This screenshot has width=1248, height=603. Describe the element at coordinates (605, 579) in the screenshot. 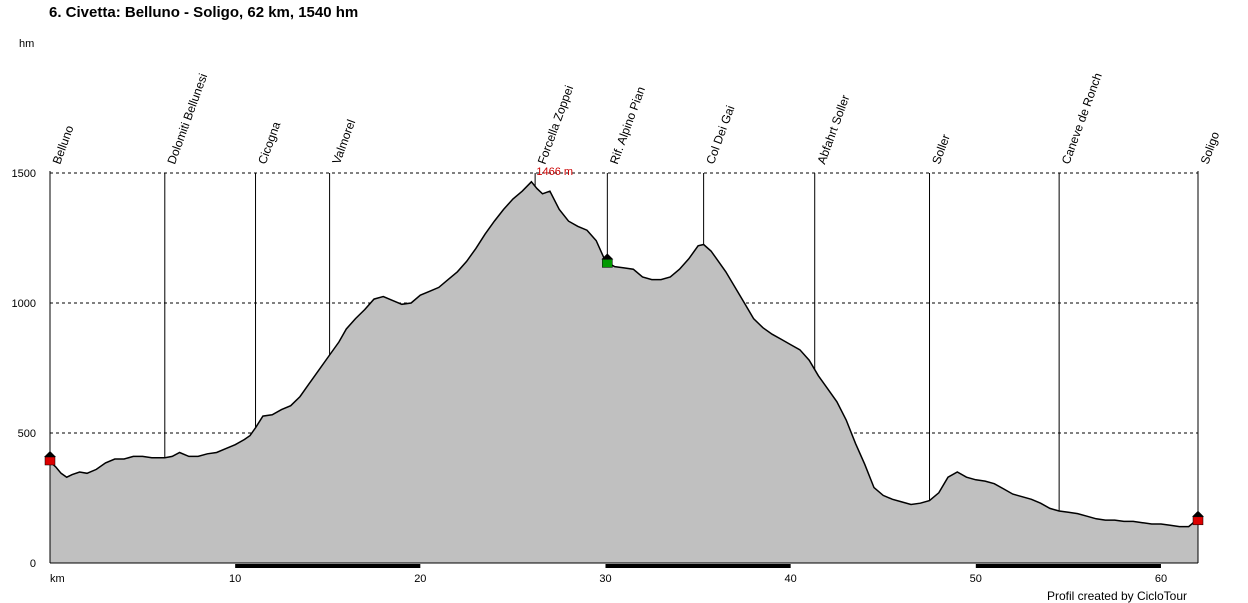

I see `x-tick-label: 30` at that location.